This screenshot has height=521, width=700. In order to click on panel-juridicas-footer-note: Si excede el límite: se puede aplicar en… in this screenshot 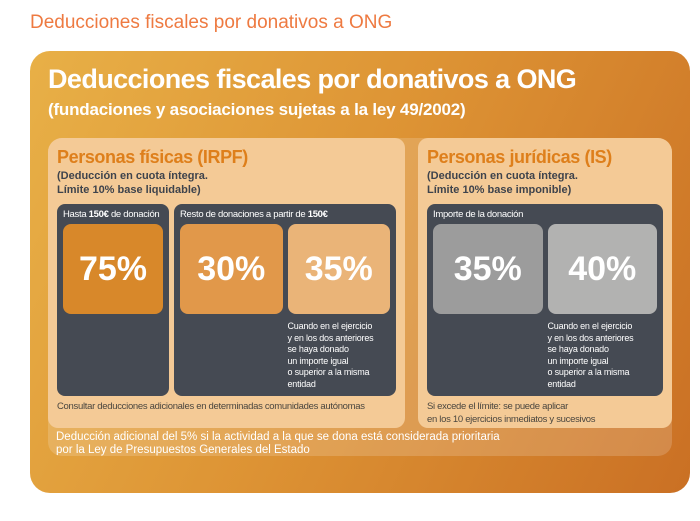, I will do `click(511, 413)`.